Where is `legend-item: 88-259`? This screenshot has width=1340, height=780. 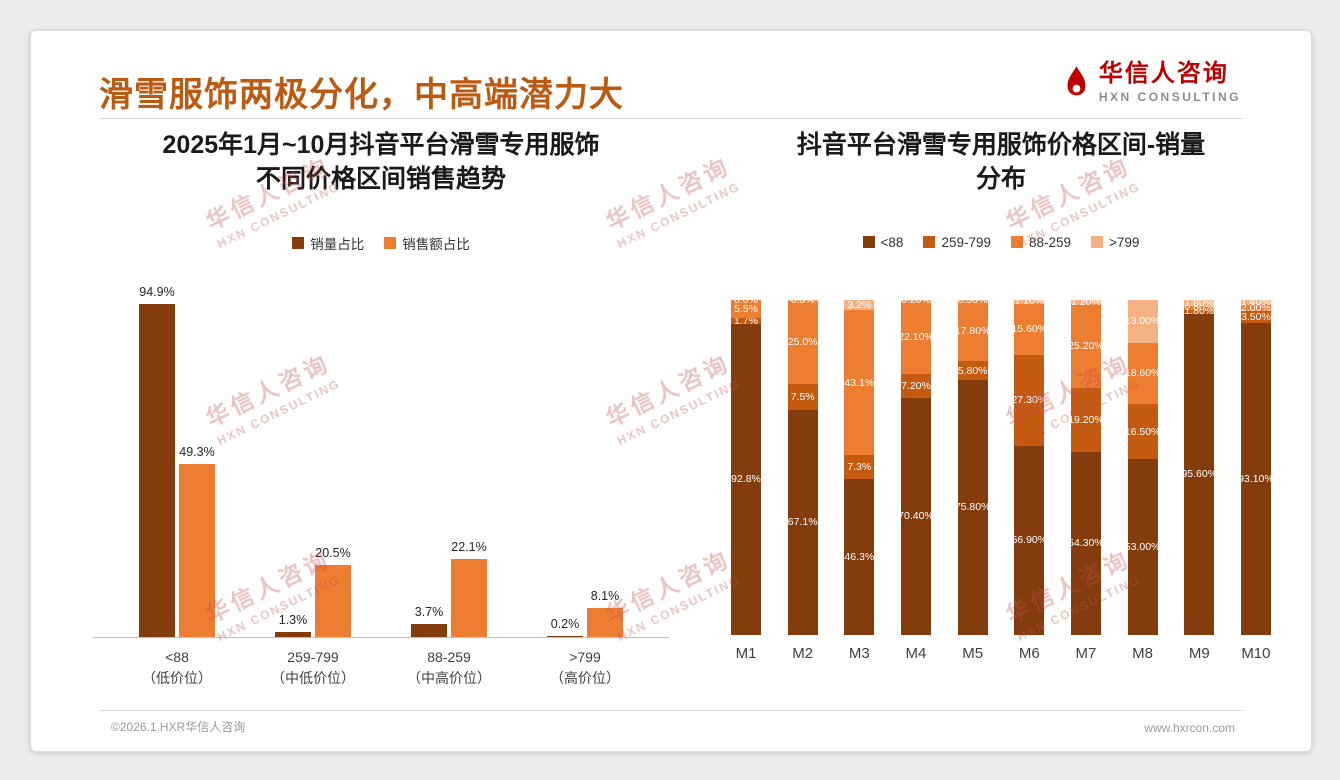
legend-item: 88-259 is located at coordinates (1040, 242).